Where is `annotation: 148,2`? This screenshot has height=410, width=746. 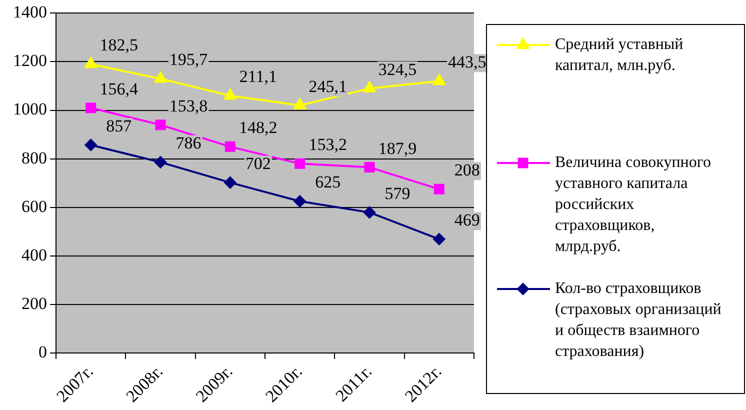
annotation: 148,2 is located at coordinates (258, 128).